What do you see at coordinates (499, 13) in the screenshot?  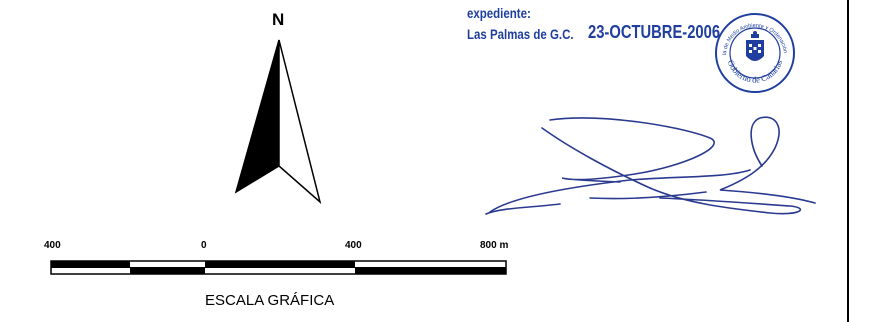 I see `stamp-expediente: expediente:` at bounding box center [499, 13].